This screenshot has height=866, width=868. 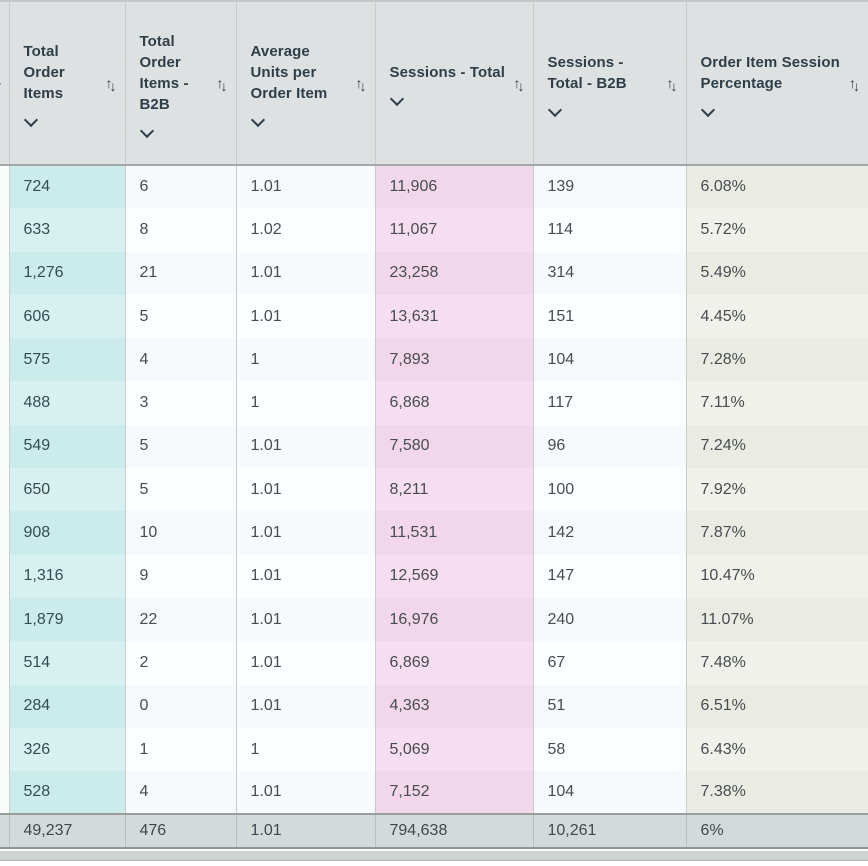 I want to click on clipped-sort-arrows-icon: ↓, so click(x=2, y=80).